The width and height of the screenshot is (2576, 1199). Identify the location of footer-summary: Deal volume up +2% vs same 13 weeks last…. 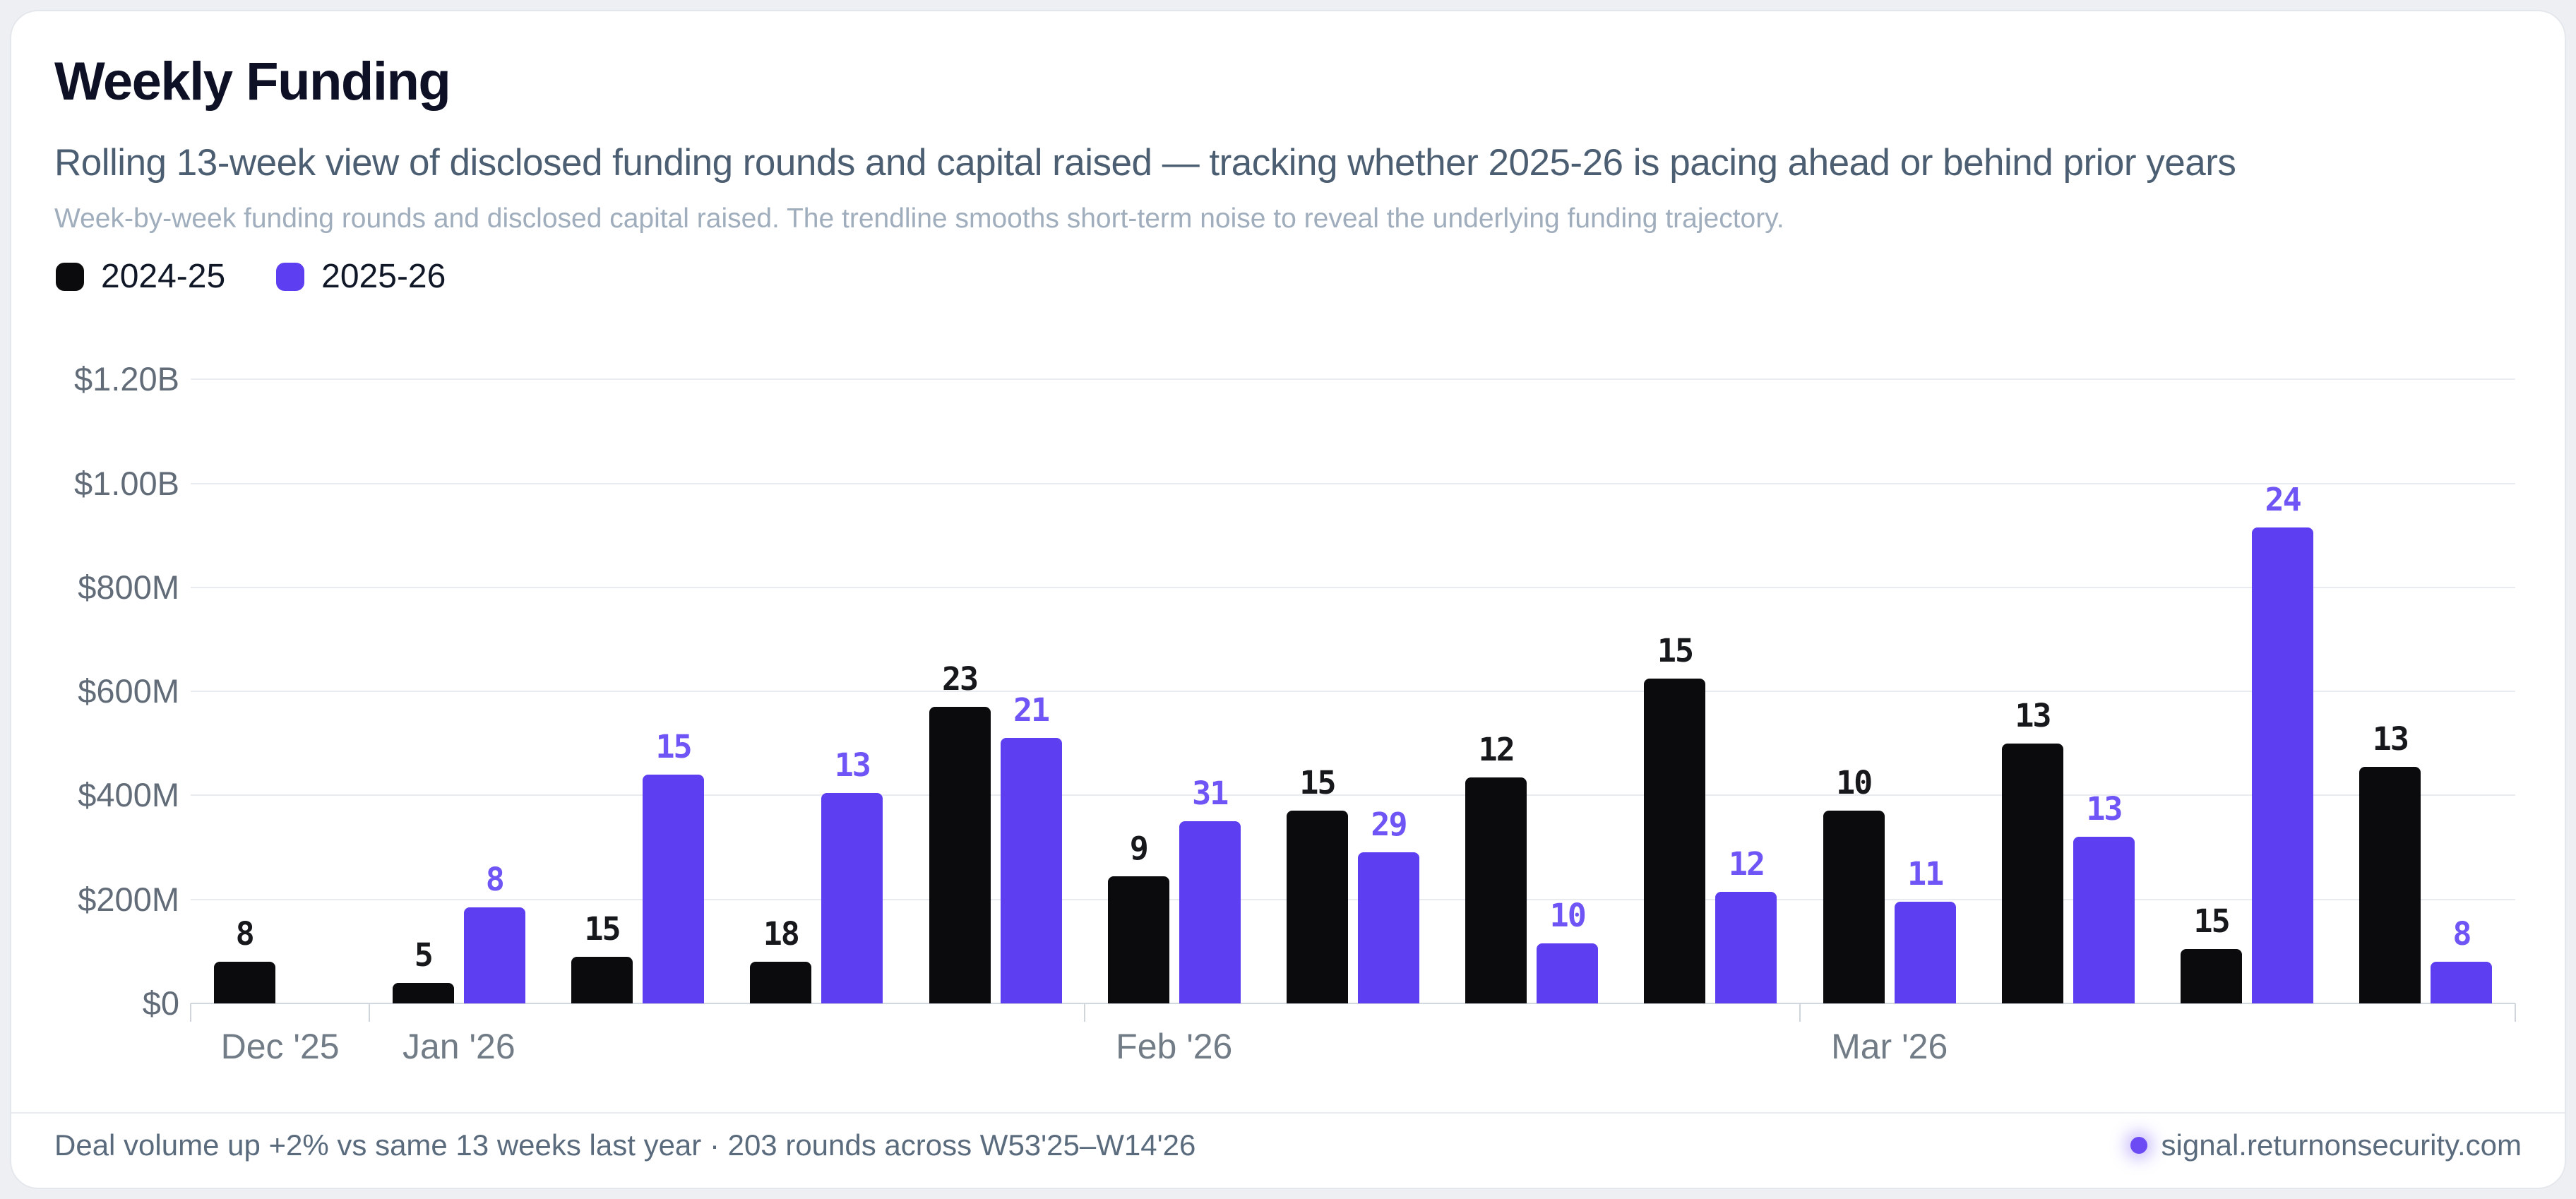
(625, 1145).